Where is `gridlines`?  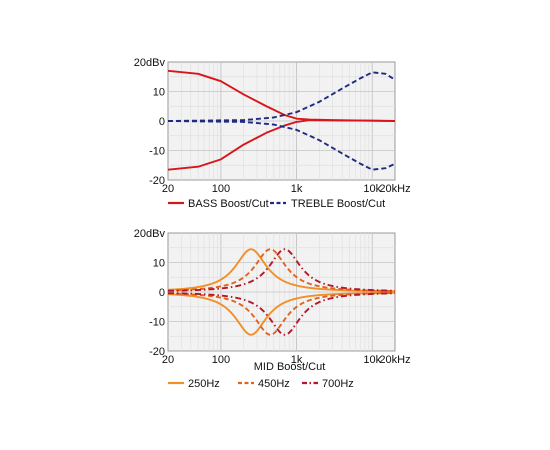
gridlines is located at coordinates (281, 292).